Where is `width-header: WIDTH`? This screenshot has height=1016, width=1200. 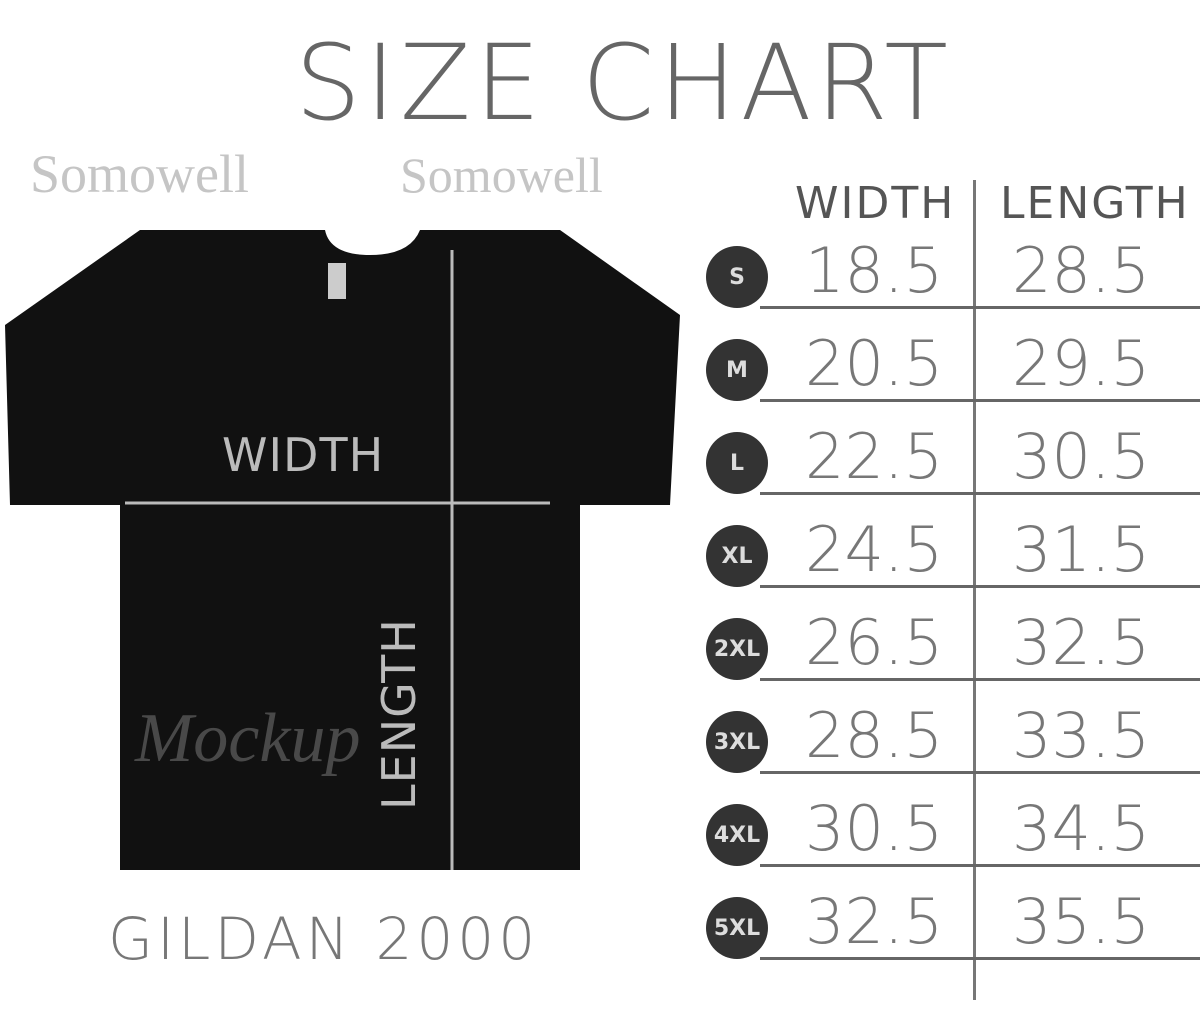
width-header: WIDTH is located at coordinates (875, 203).